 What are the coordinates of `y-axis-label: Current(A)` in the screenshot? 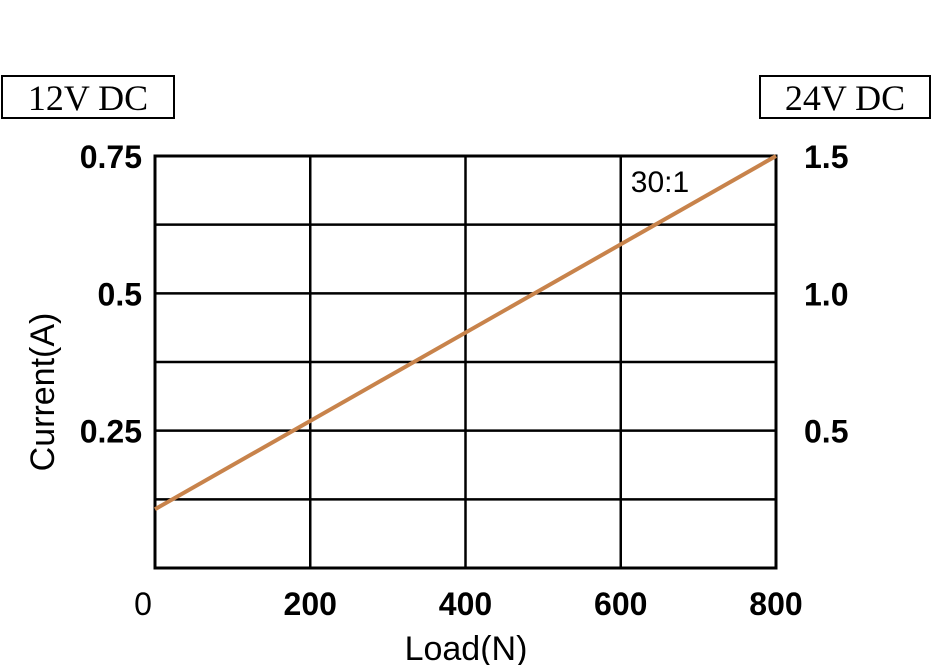 It's located at (43, 392).